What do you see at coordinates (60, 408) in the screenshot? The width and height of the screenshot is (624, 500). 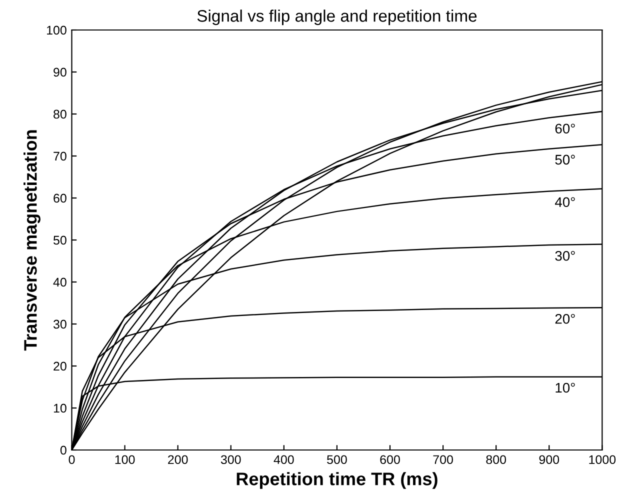 I see `y-tick-label: 10` at bounding box center [60, 408].